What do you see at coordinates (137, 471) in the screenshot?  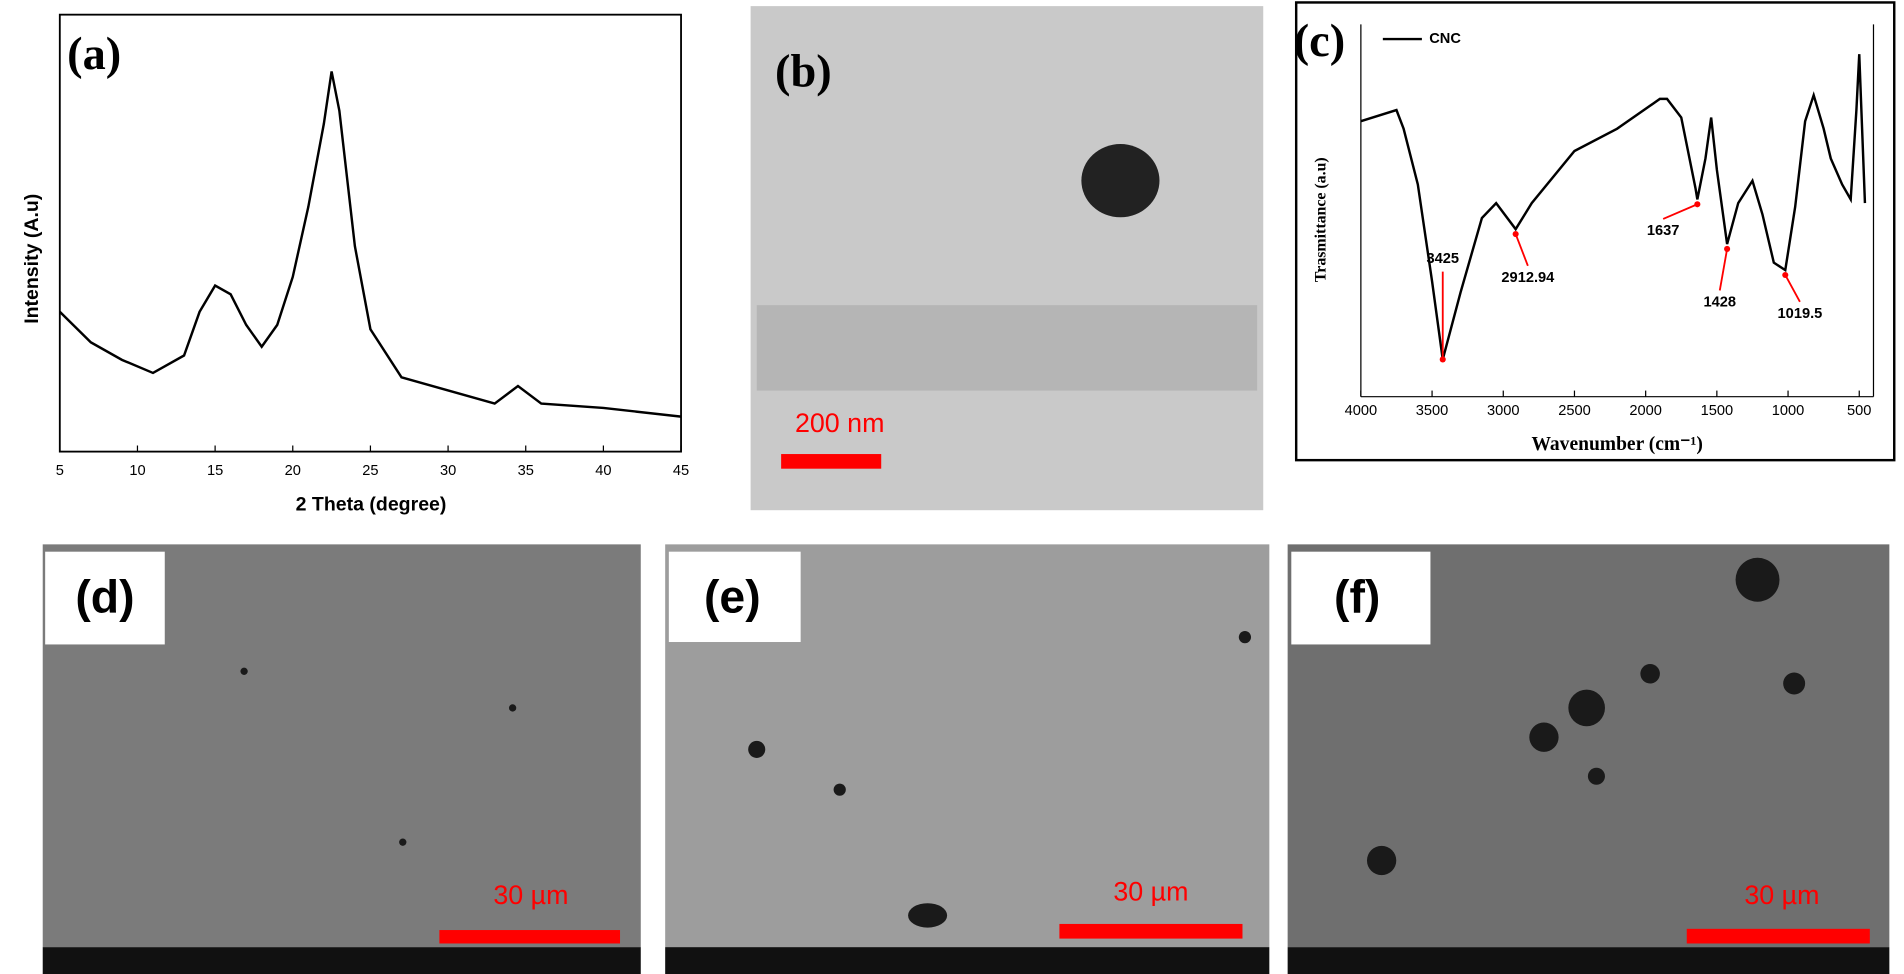 I see `x-tick-label: 10` at bounding box center [137, 471].